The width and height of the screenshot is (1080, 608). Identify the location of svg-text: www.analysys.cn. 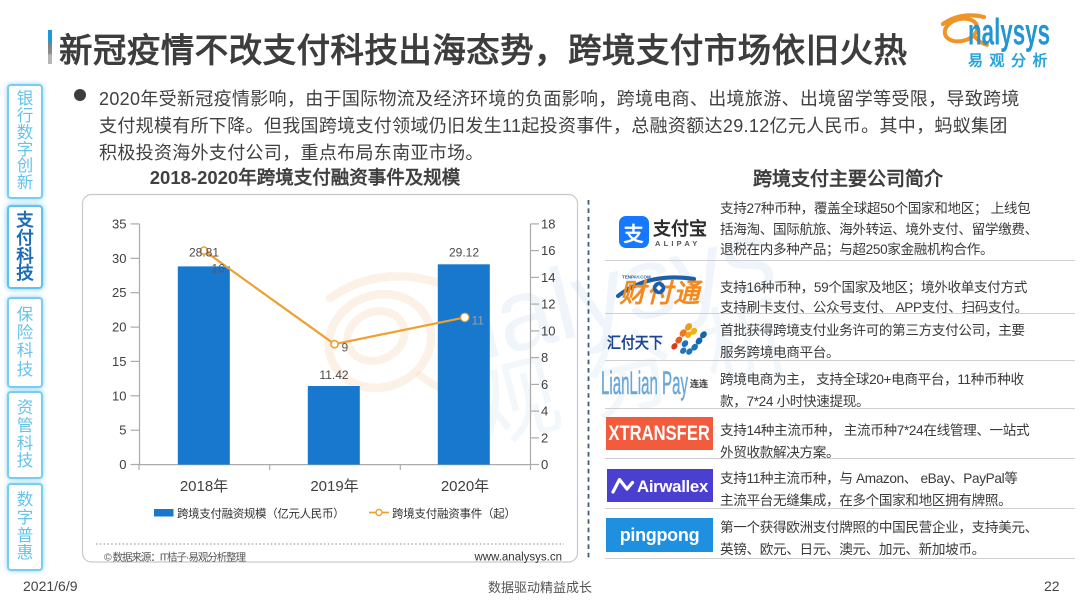
(517, 558).